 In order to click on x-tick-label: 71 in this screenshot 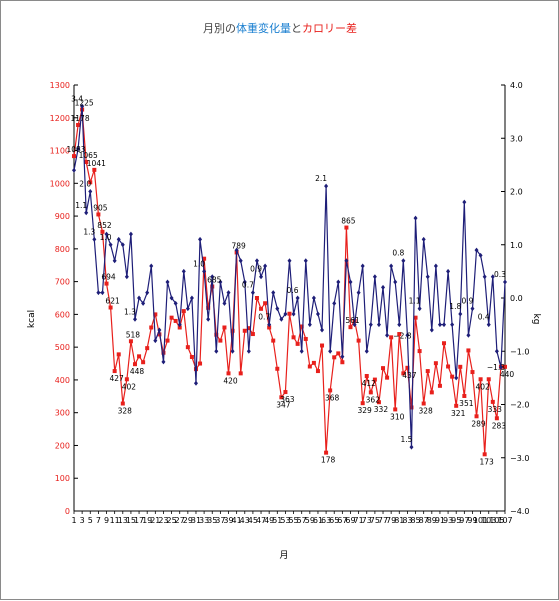, I will do `click(359, 520)`.